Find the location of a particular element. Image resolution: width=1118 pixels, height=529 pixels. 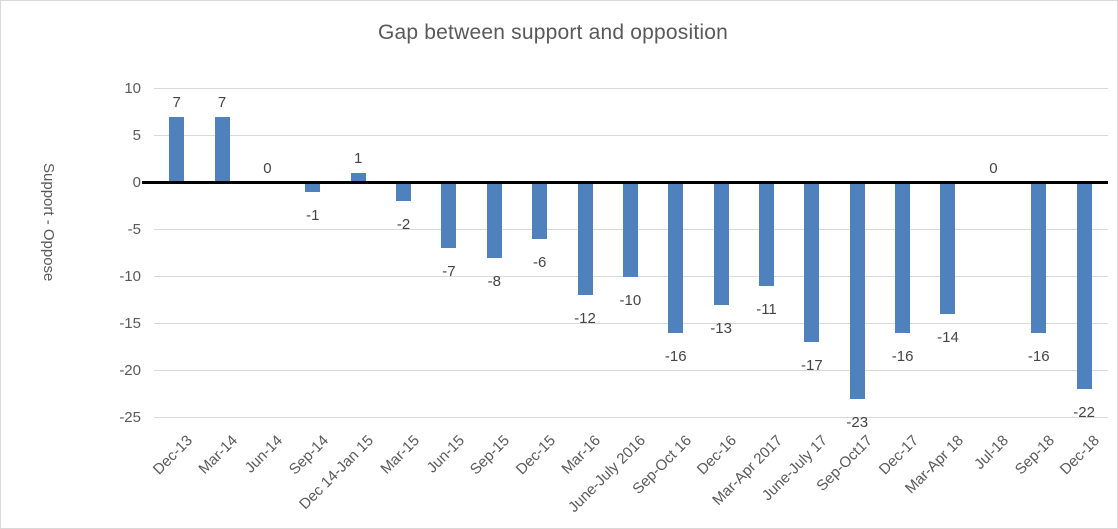

value-label: -13 is located at coordinates (721, 328).